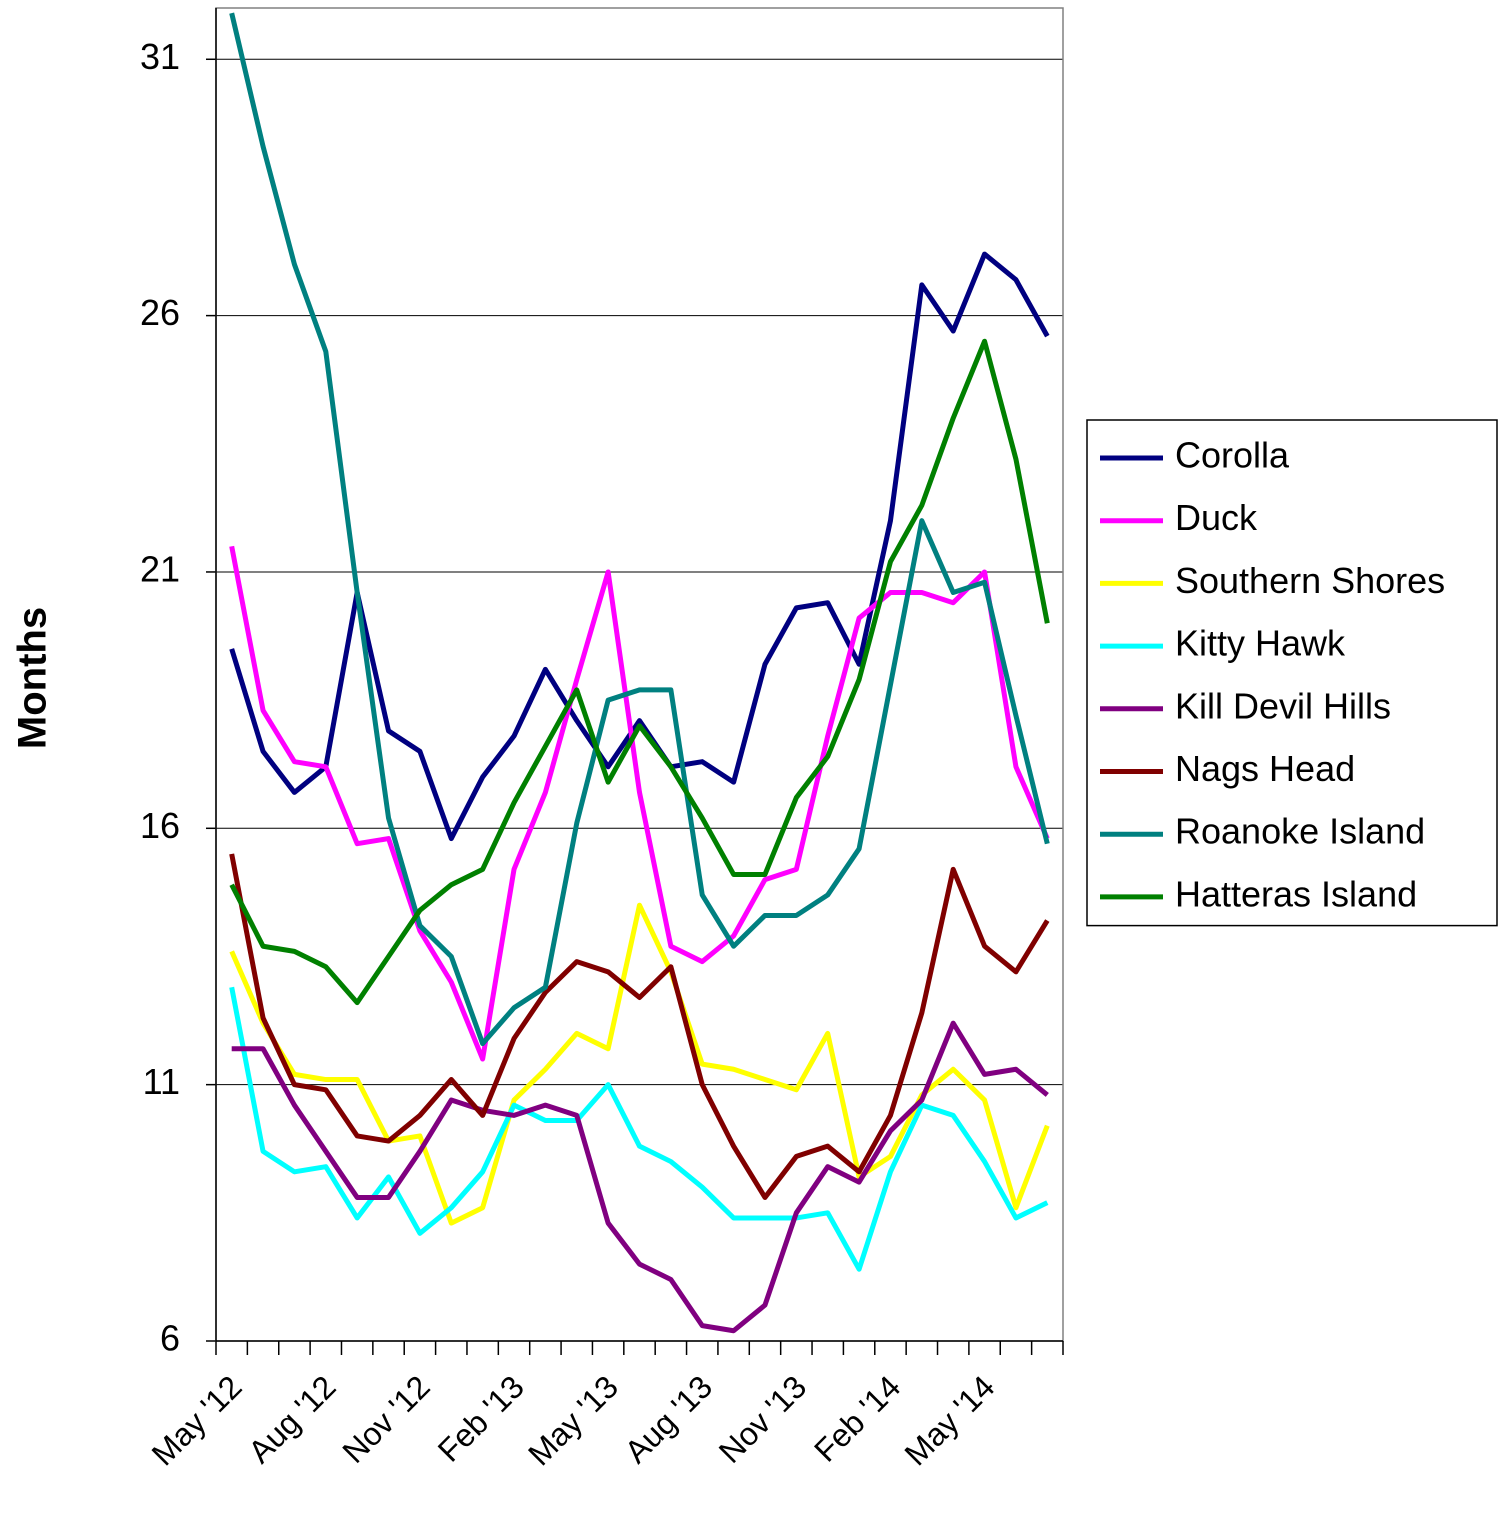 This screenshot has width=1507, height=1525. Describe the element at coordinates (1216, 517) in the screenshot. I see `legend-label: Duck` at that location.